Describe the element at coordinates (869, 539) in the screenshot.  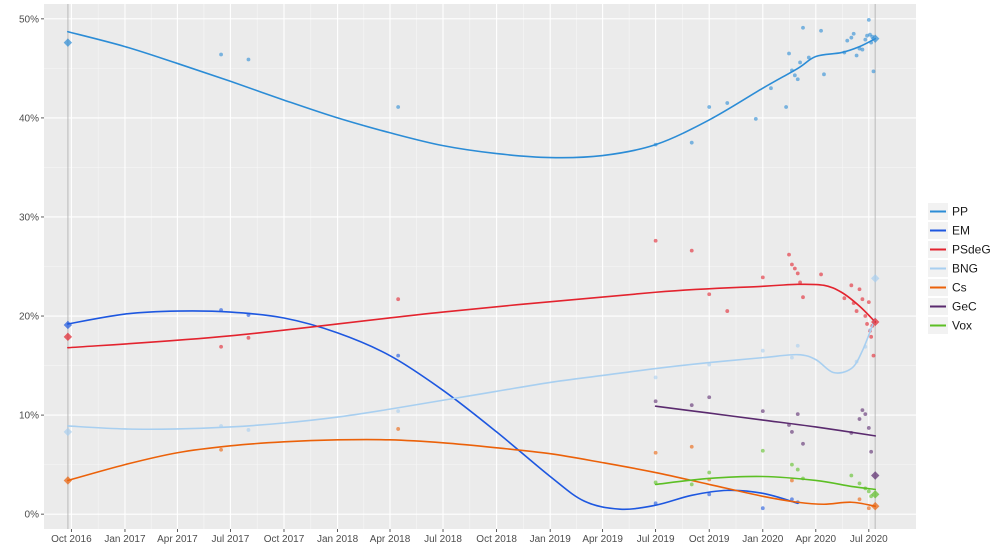
I see `x-tick-label: Jul 2020` at that location.